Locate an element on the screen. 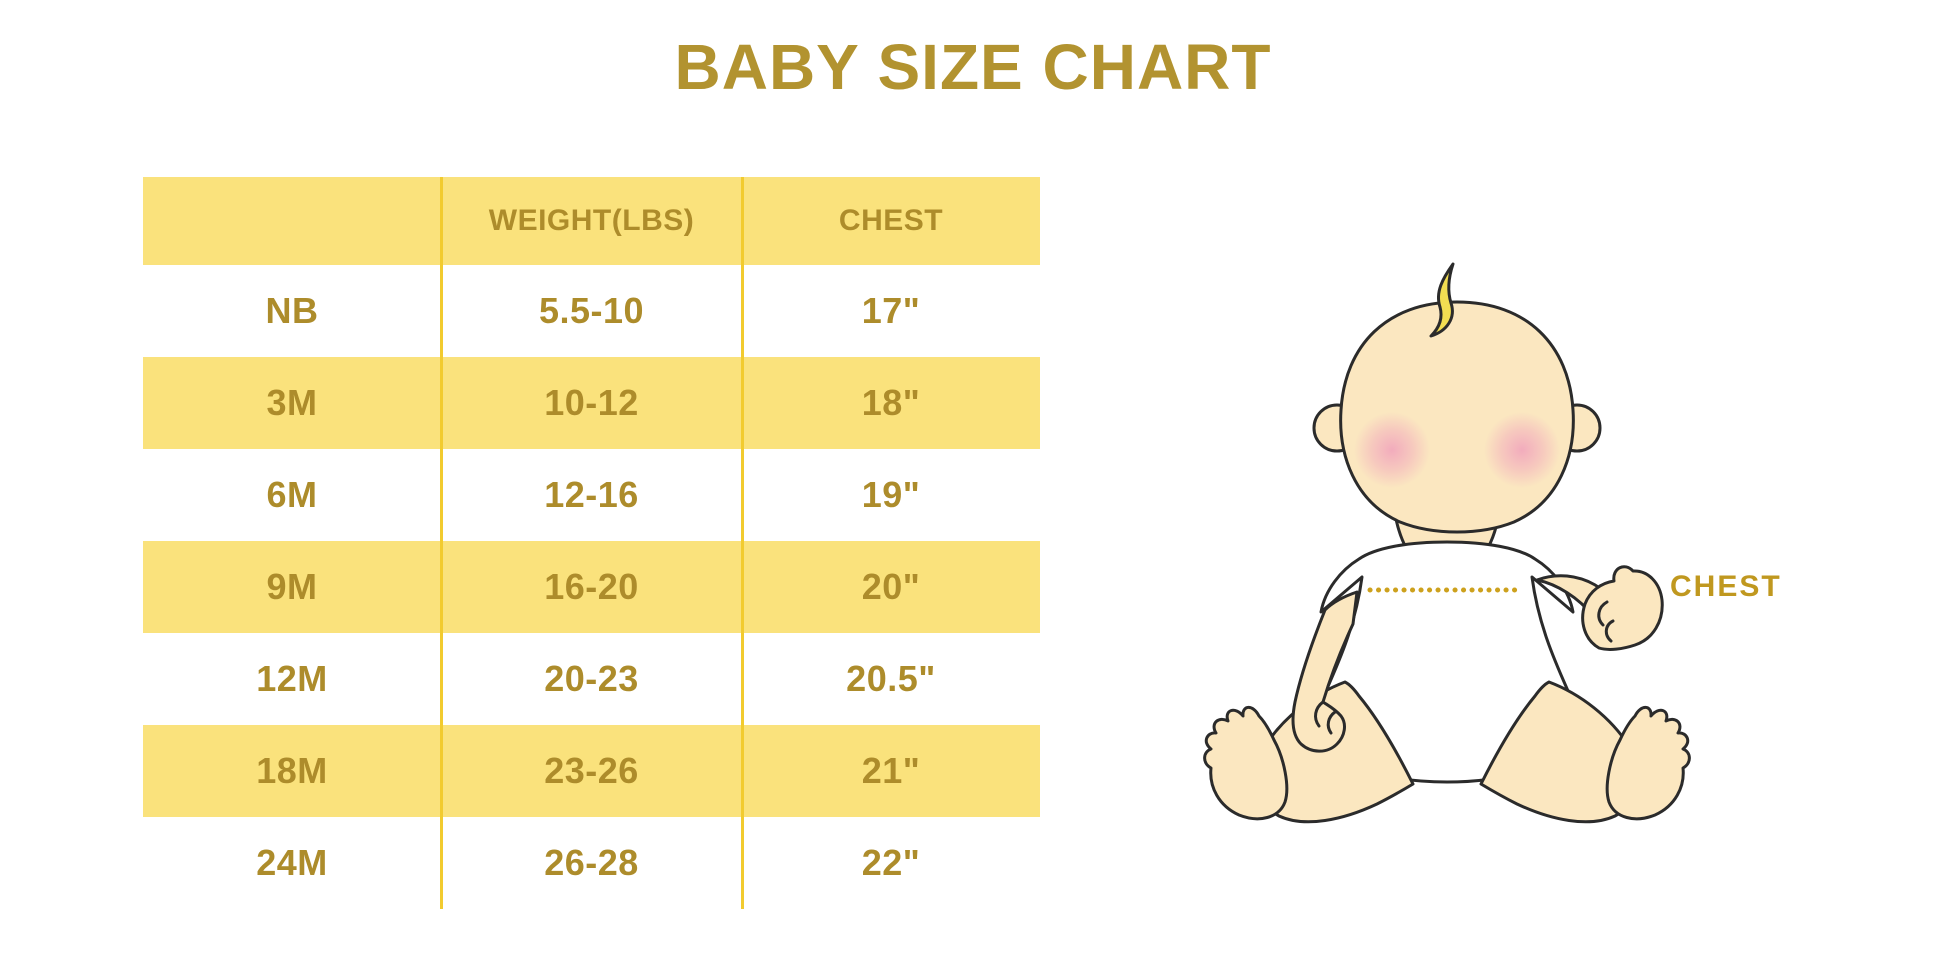  chest-cell: 18" is located at coordinates (891, 403).